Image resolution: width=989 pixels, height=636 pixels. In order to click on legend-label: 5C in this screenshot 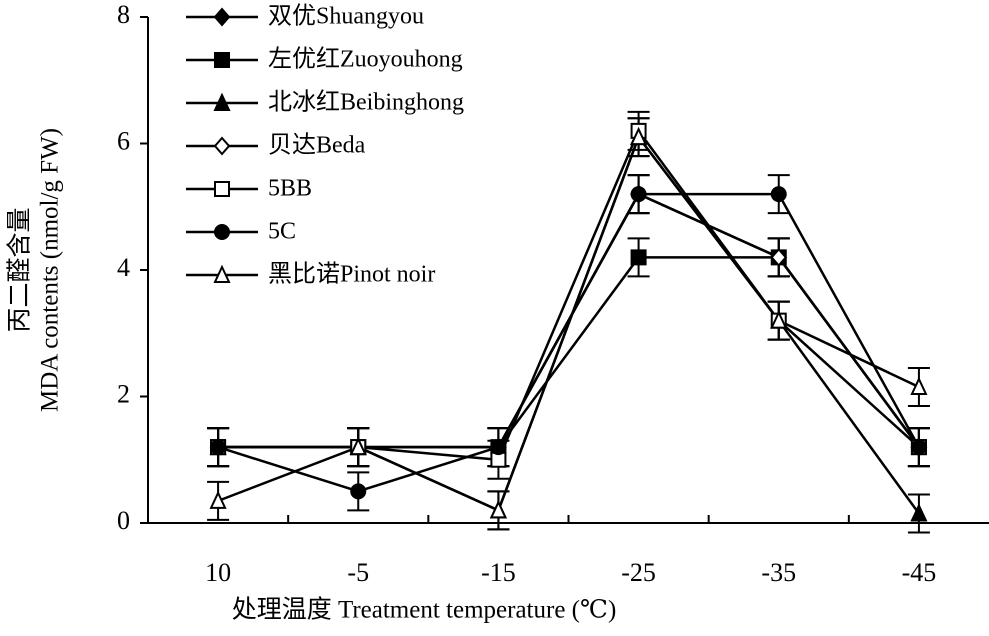, I will do `click(282, 232)`.